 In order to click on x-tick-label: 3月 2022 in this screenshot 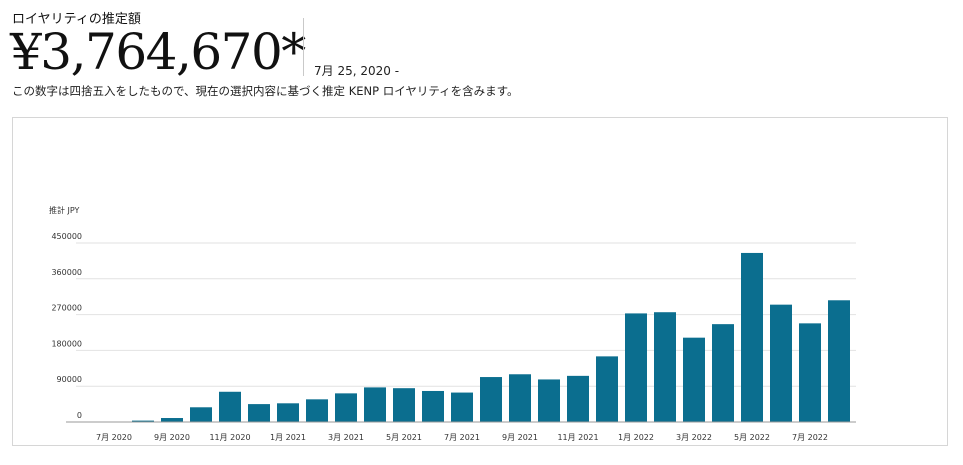, I will do `click(694, 437)`.